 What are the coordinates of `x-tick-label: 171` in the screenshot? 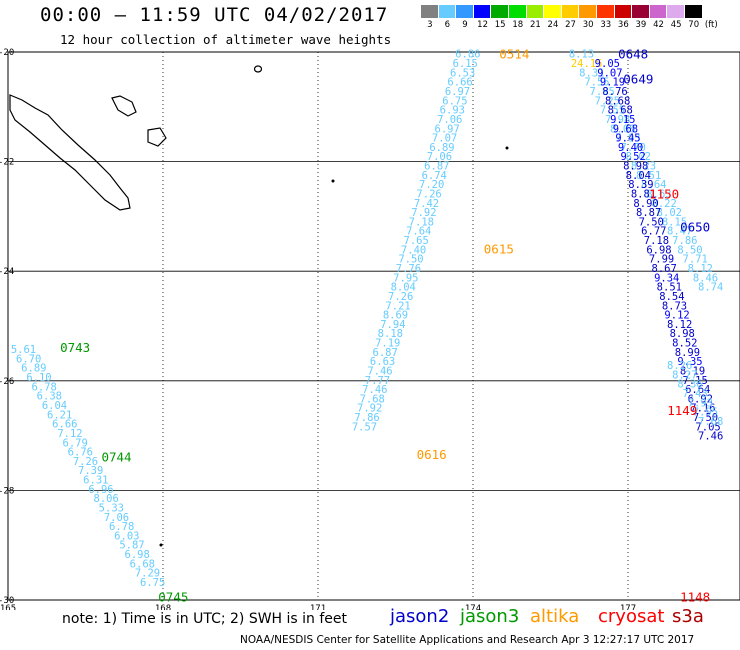 It's located at (318, 607).